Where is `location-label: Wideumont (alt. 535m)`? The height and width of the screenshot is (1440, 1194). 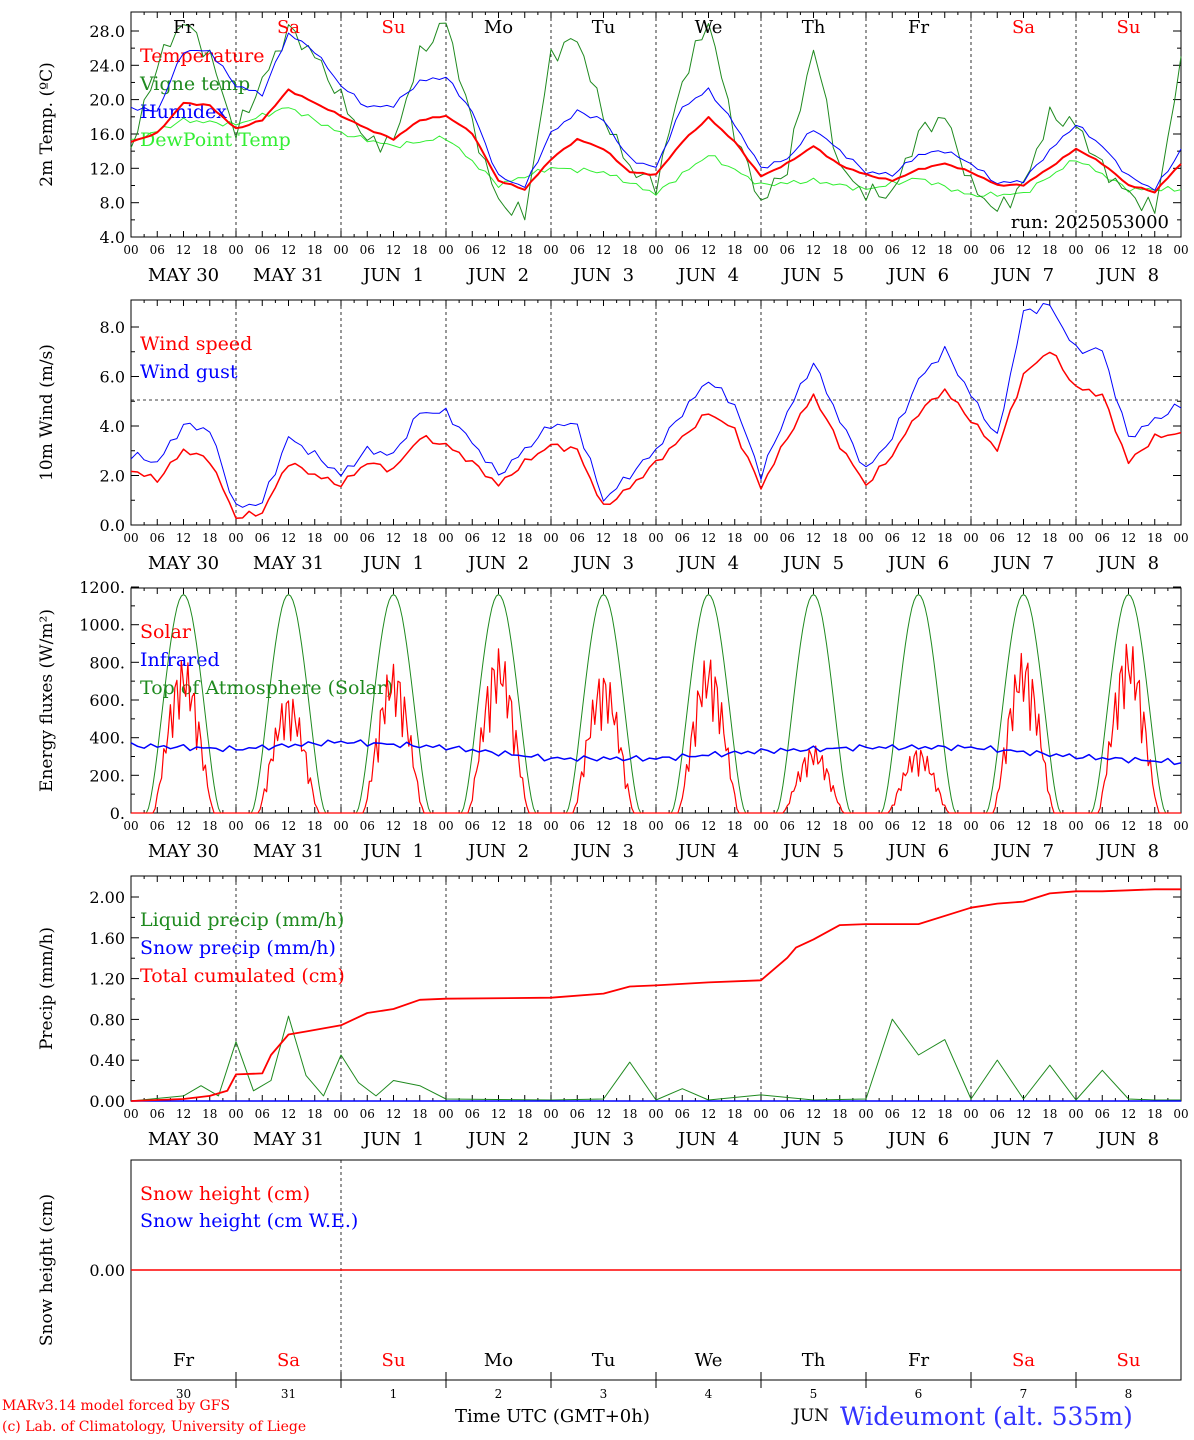
location-label: Wideumont (alt. 535m) is located at coordinates (986, 1416).